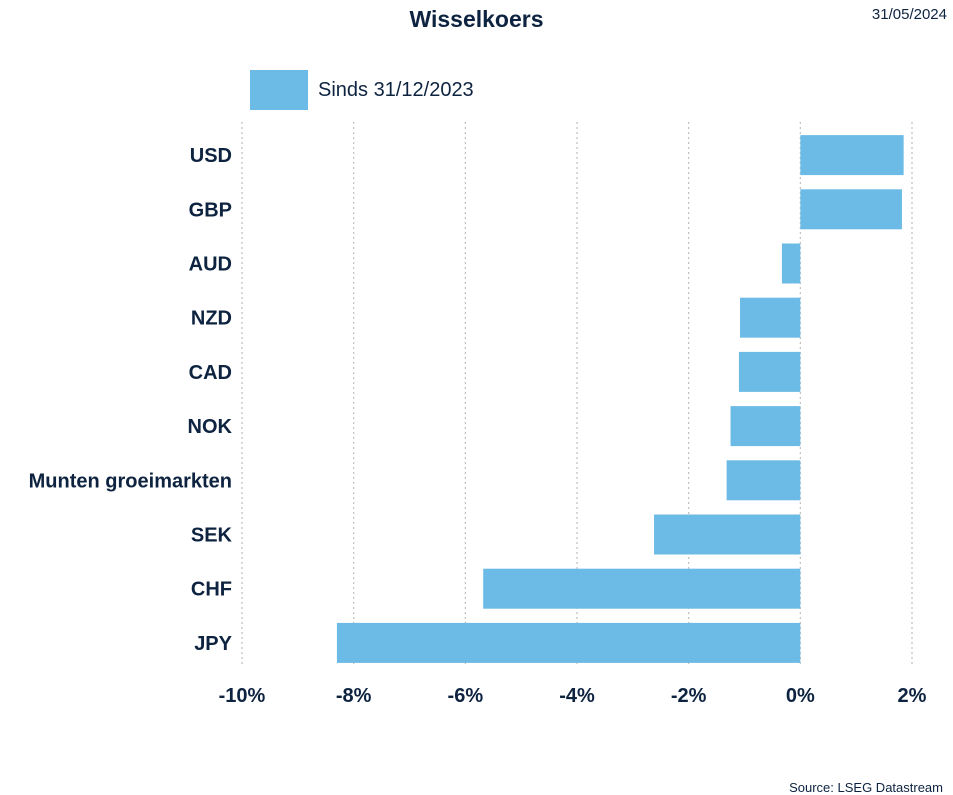 This screenshot has height=795, width=953. Describe the element at coordinates (210, 373) in the screenshot. I see `category-label: CAD` at that location.